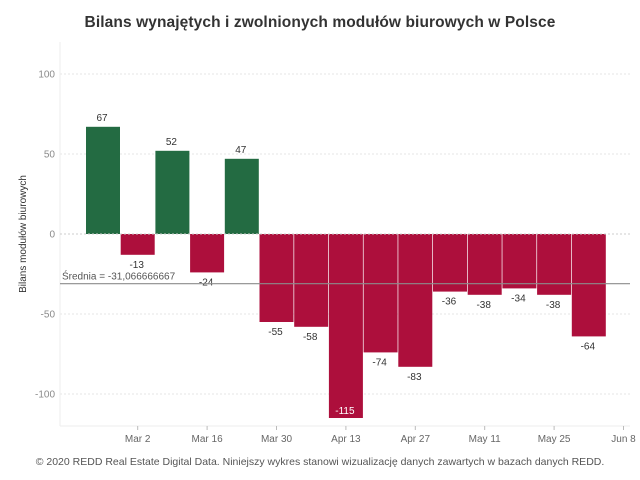  I want to click on x-tick-label: Jun 8, so click(623, 439).